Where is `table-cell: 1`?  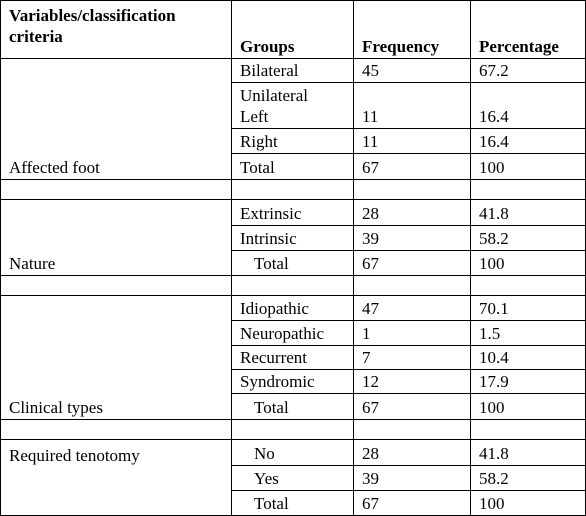
table-cell: 1 is located at coordinates (412, 333).